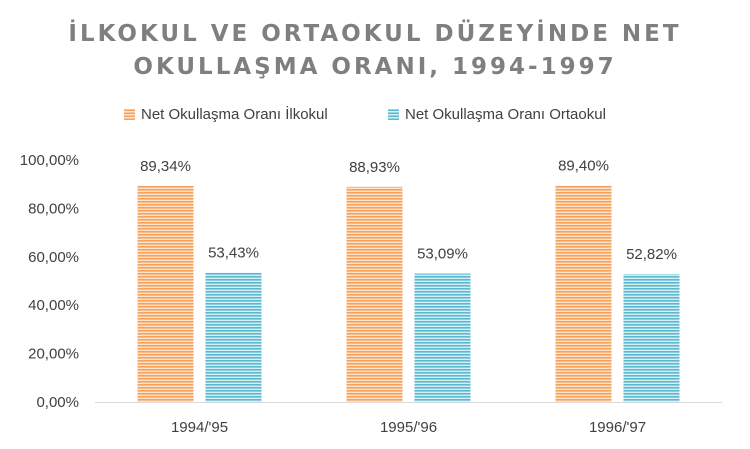 This screenshot has width=750, height=449. Describe the element at coordinates (374, 167) in the screenshot. I see `data-label: 88,93%` at that location.